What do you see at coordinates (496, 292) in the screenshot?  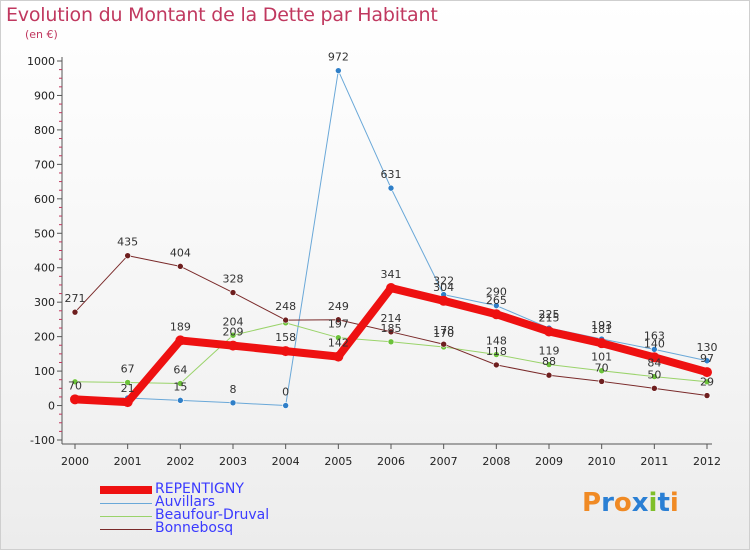 I see `data-label: 290` at bounding box center [496, 292].